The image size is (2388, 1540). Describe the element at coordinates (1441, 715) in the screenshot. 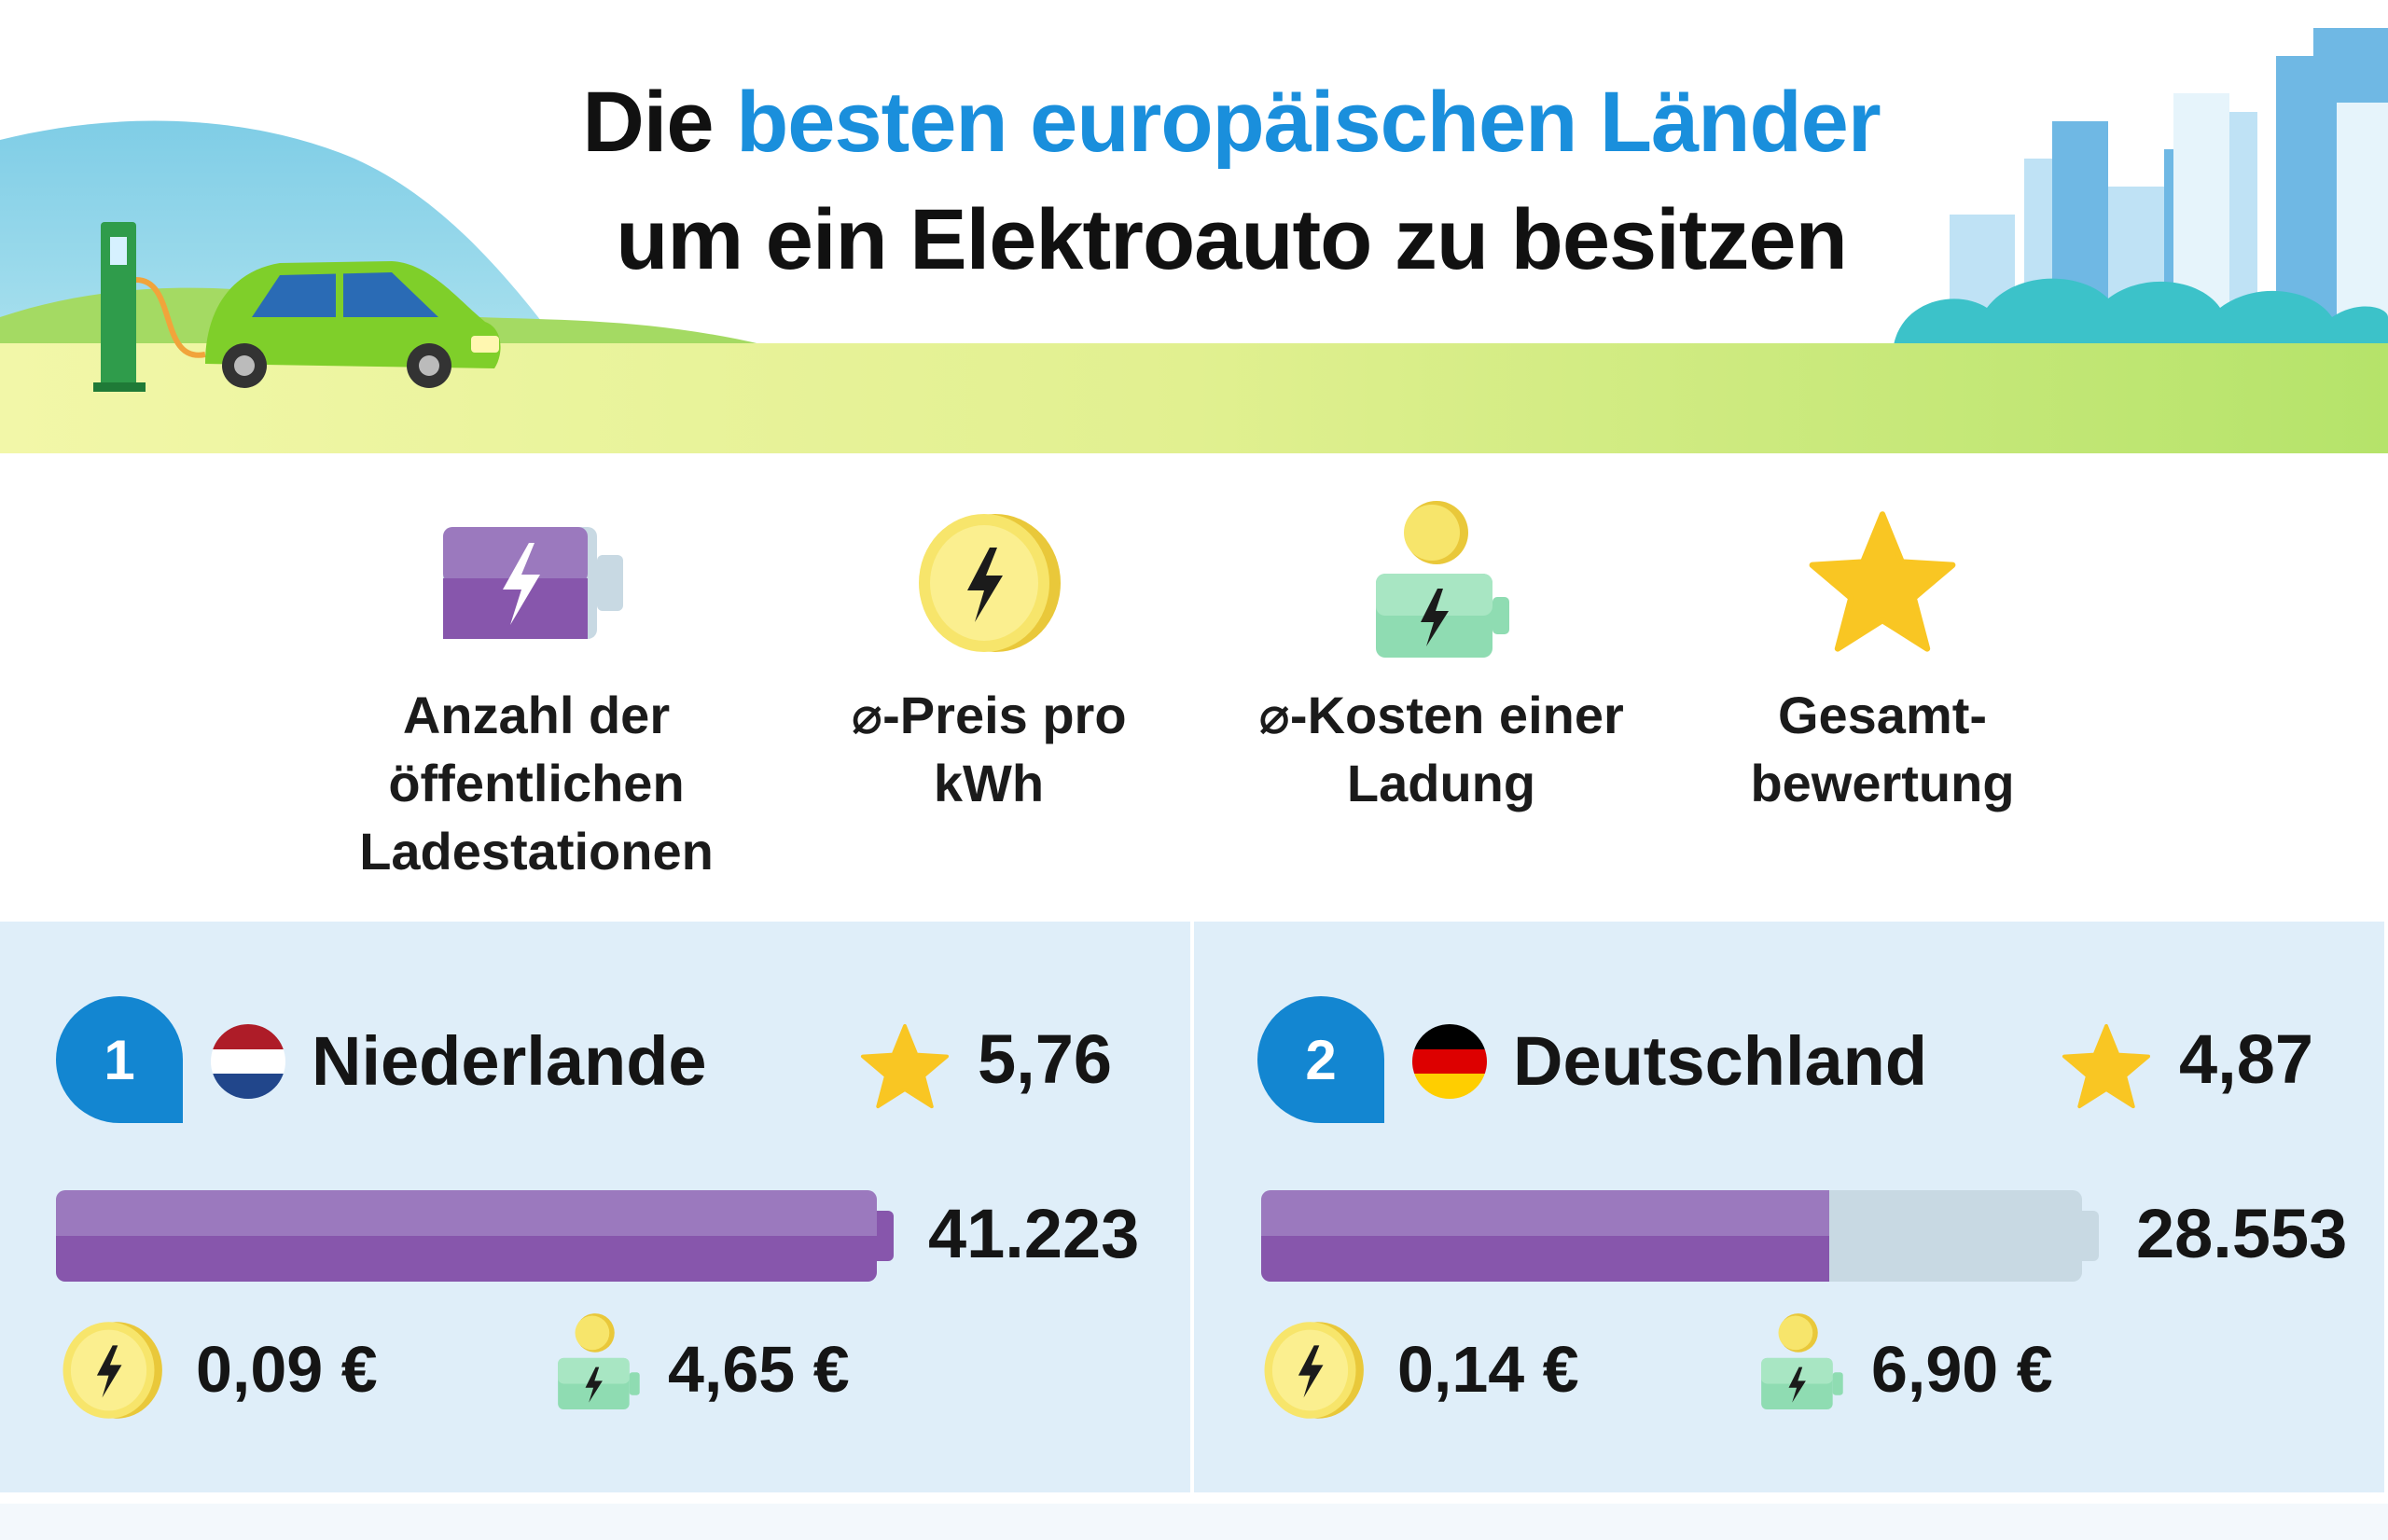

I see `legend-label-line: ⌀-Kosten einer` at that location.